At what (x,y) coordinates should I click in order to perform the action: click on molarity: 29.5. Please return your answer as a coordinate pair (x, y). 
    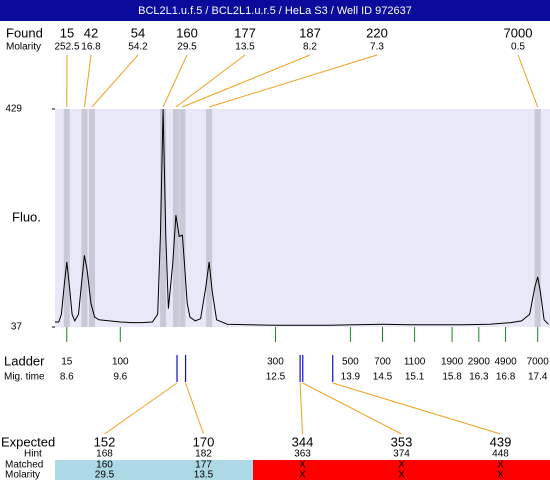
    Looking at the image, I should click on (105, 475).